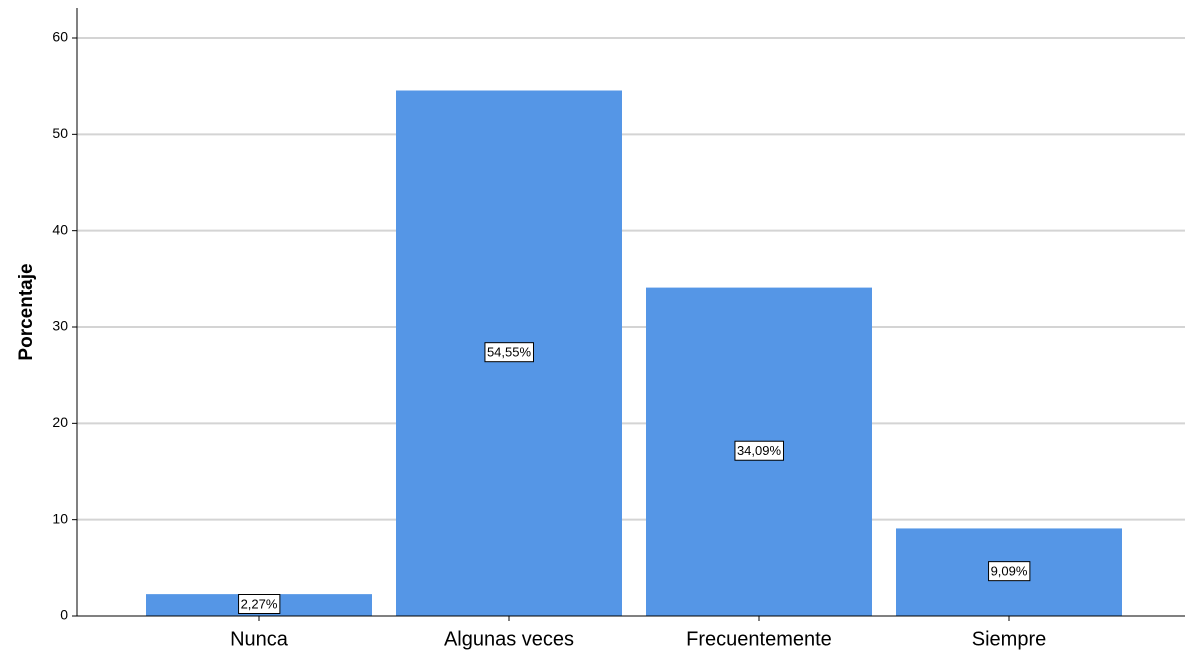  What do you see at coordinates (60, 422) in the screenshot?
I see `y-tick-label: 20` at bounding box center [60, 422].